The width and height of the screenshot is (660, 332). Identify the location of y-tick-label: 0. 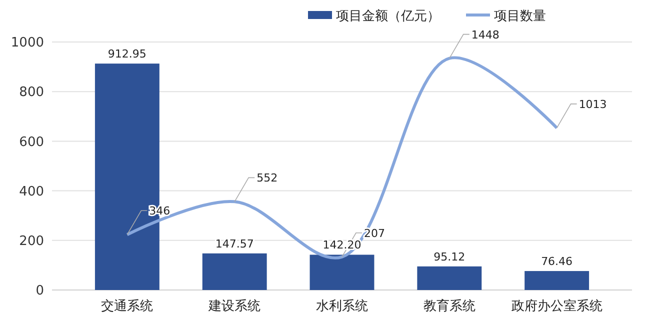
(40, 291).